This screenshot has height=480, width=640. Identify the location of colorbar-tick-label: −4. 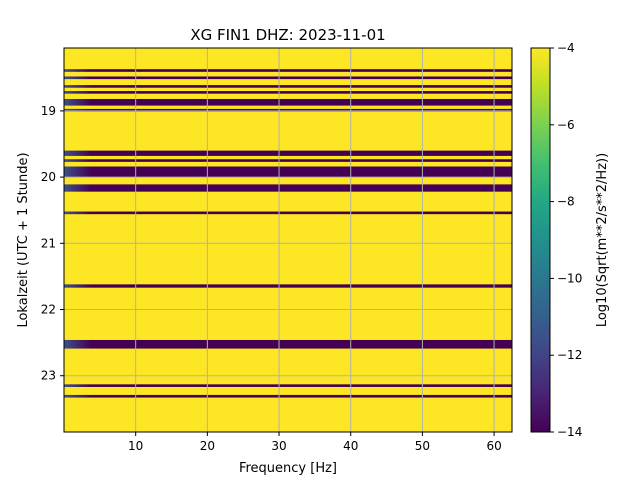
(566, 48).